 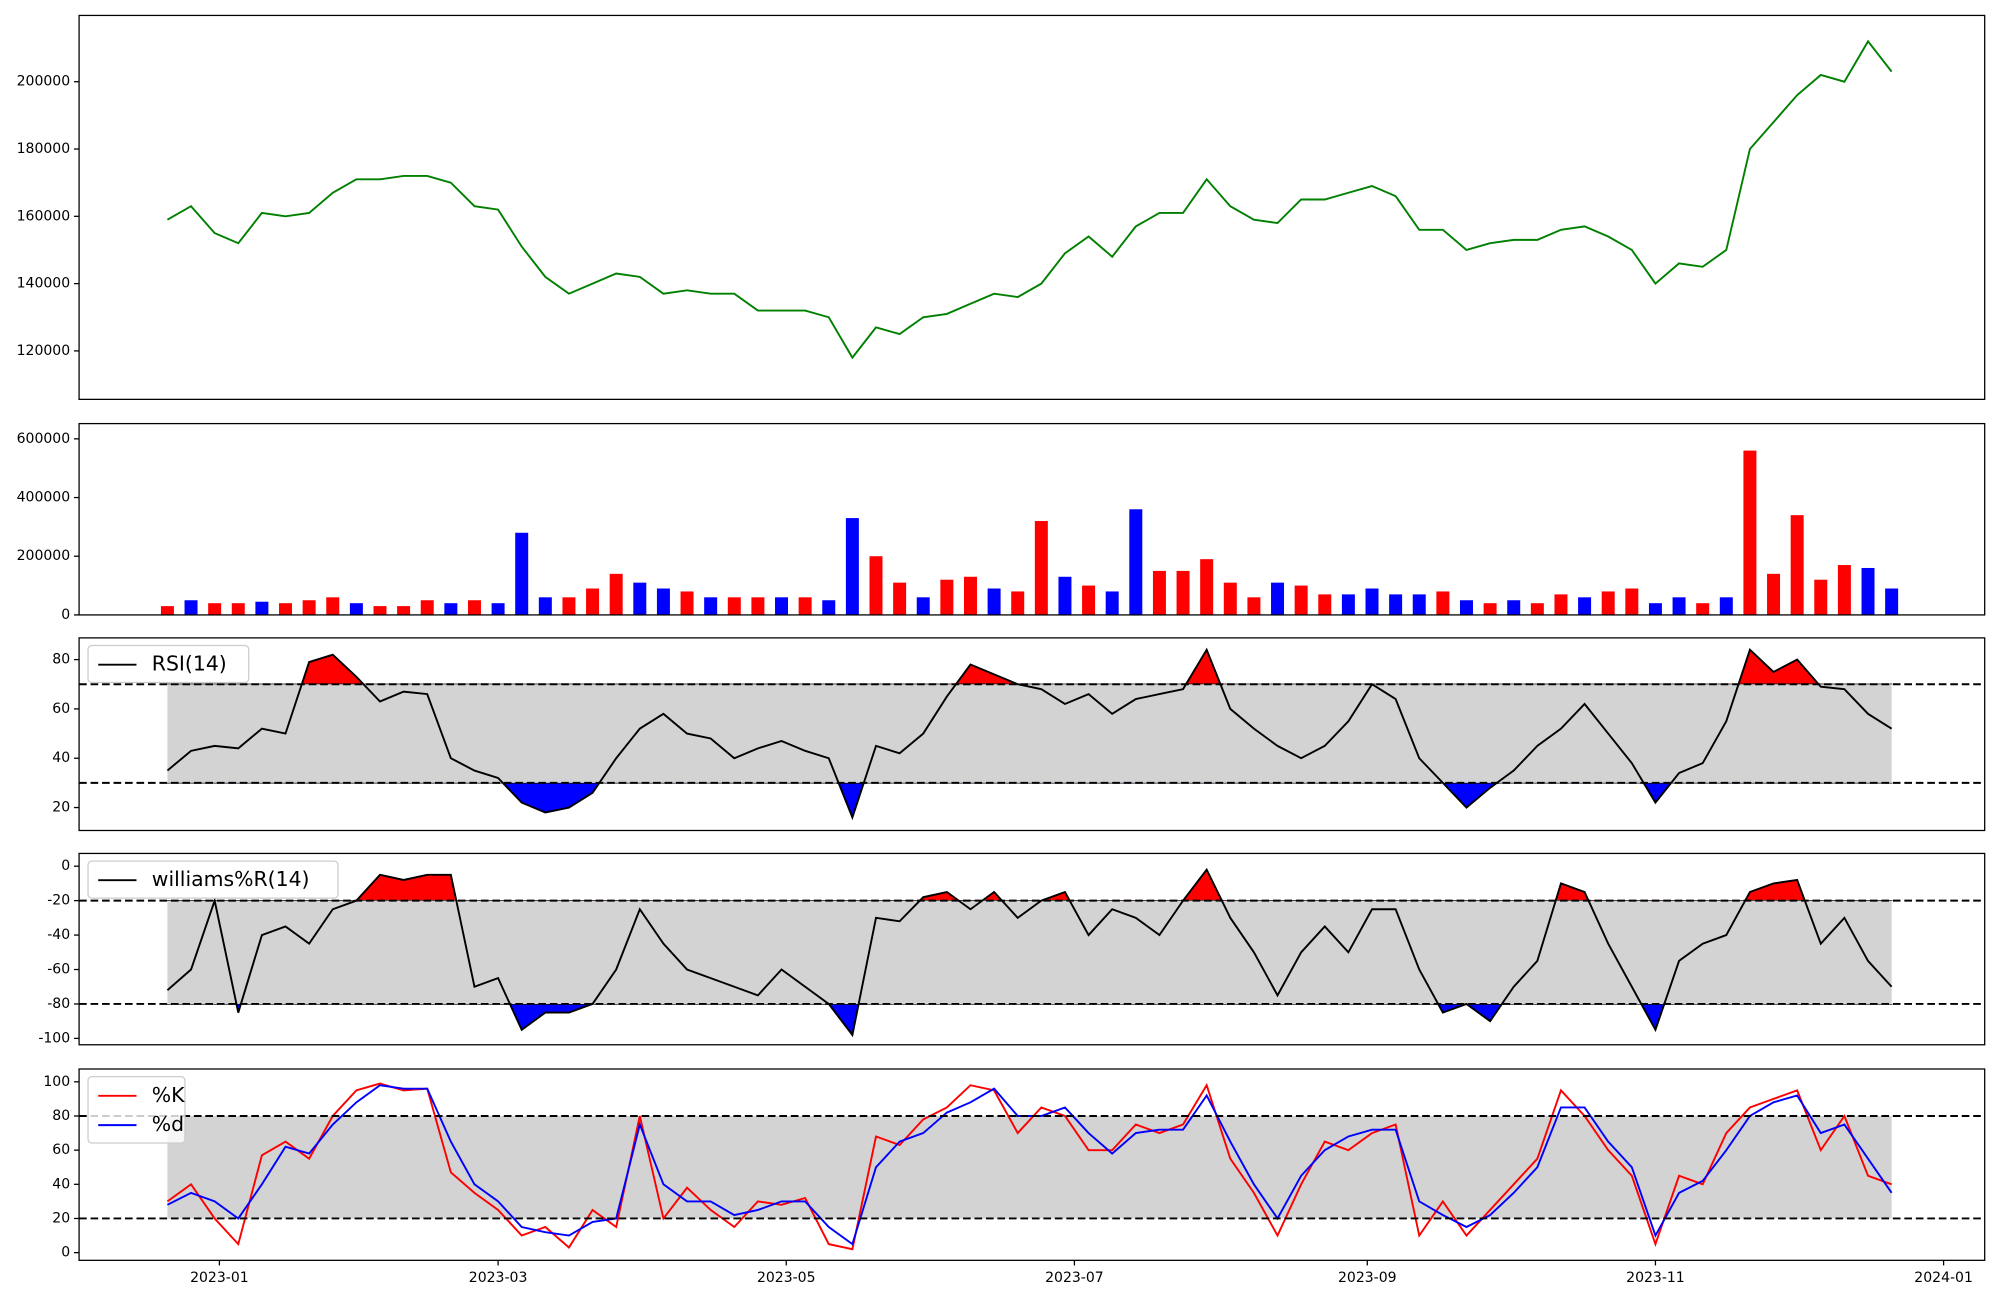 I want to click on legend: RSI(14), so click(x=168, y=664).